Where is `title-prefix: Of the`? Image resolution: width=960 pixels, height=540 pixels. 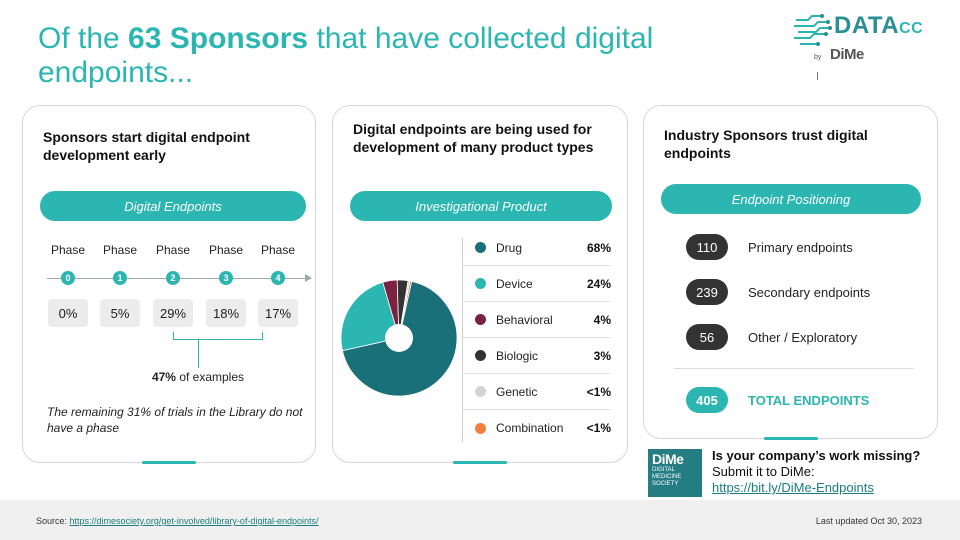 title-prefix: Of the is located at coordinates (83, 38).